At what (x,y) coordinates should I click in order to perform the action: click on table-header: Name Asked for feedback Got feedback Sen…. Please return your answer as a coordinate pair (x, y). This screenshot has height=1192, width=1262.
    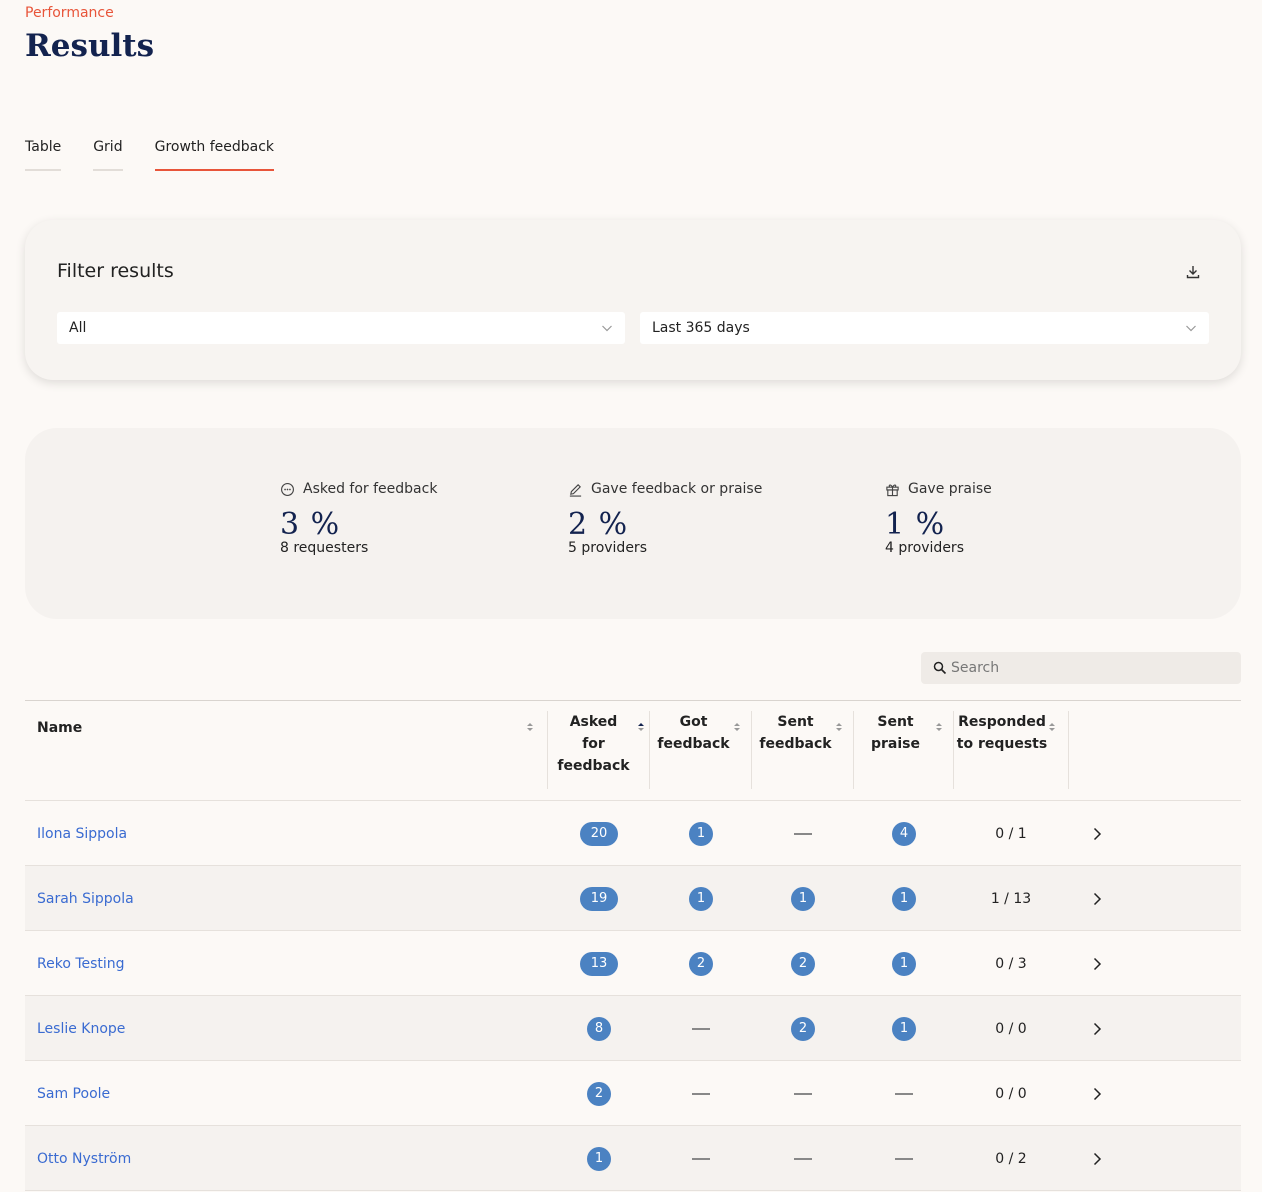
    Looking at the image, I should click on (633, 751).